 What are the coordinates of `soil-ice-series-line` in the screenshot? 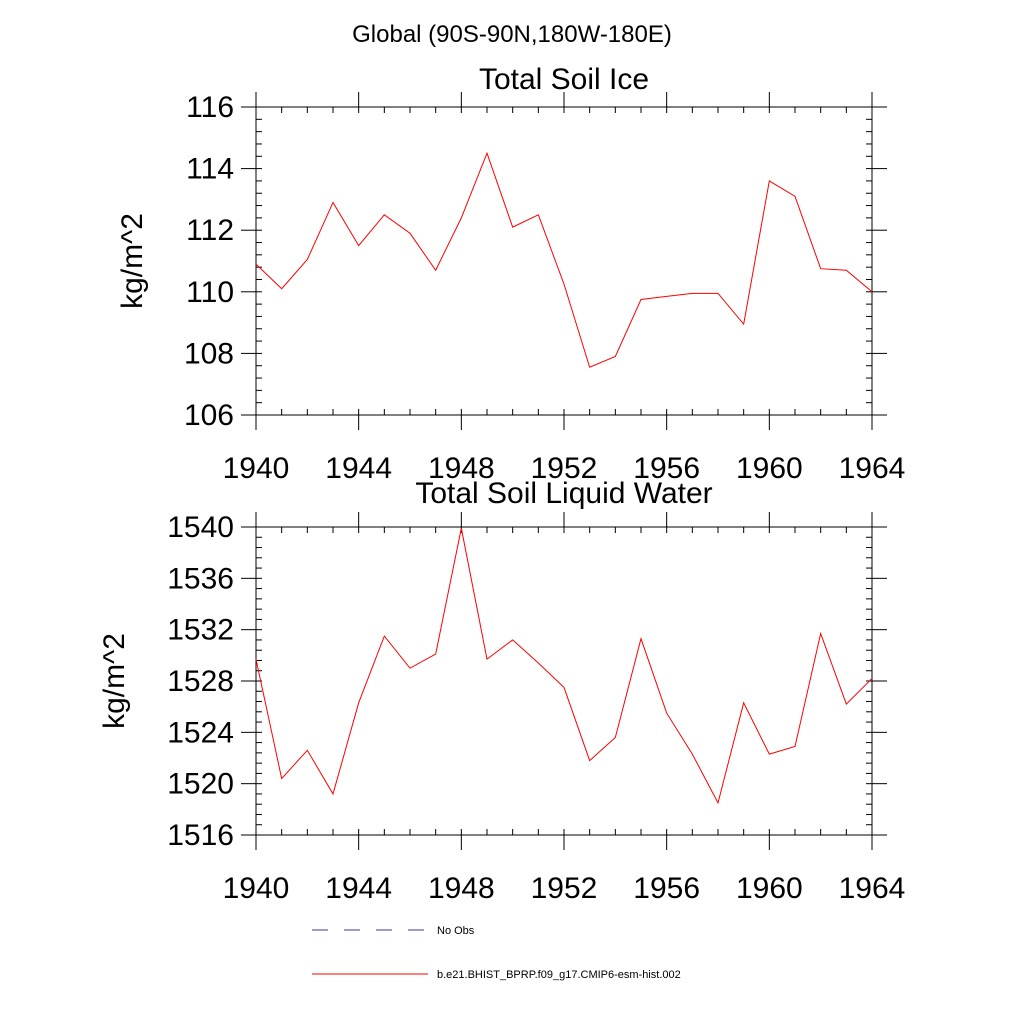 It's located at (564, 259).